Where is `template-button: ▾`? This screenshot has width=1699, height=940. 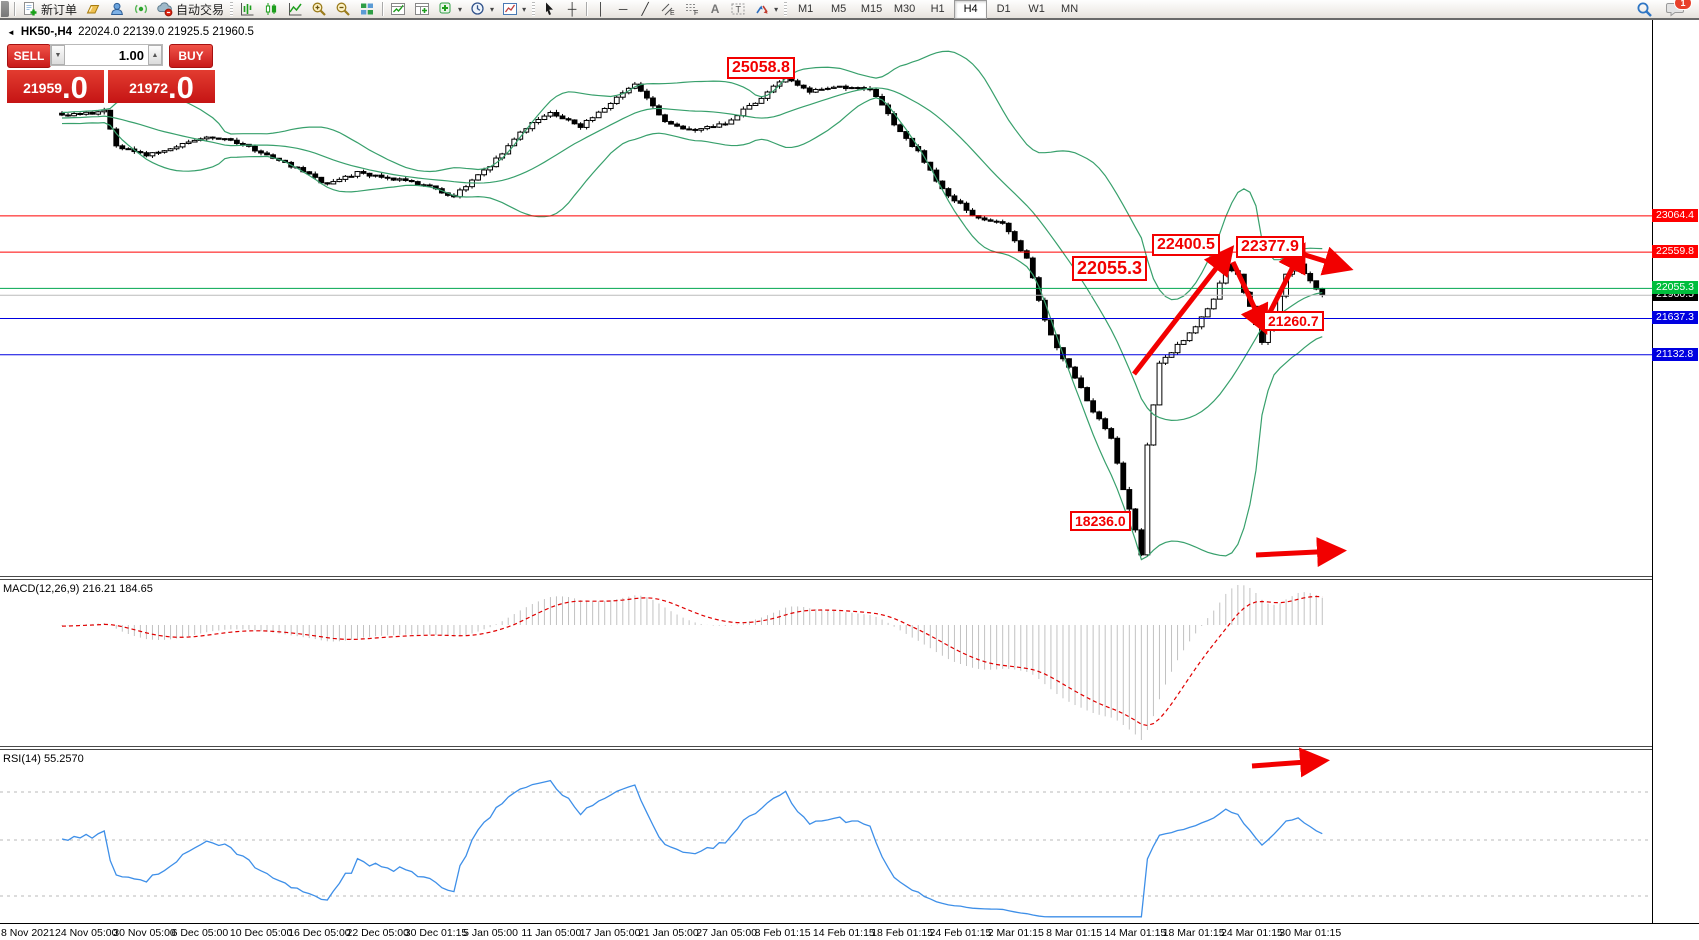
template-button: ▾ is located at coordinates (514, 9).